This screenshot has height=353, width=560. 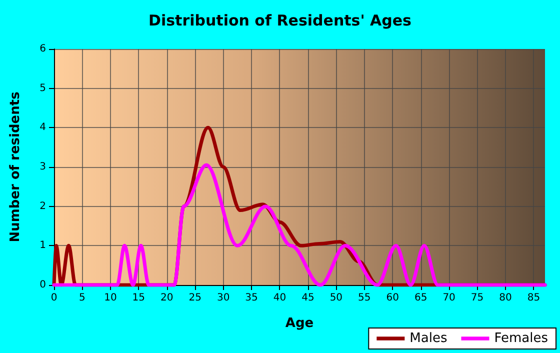 I want to click on x-tick-label: 75, so click(x=477, y=298).